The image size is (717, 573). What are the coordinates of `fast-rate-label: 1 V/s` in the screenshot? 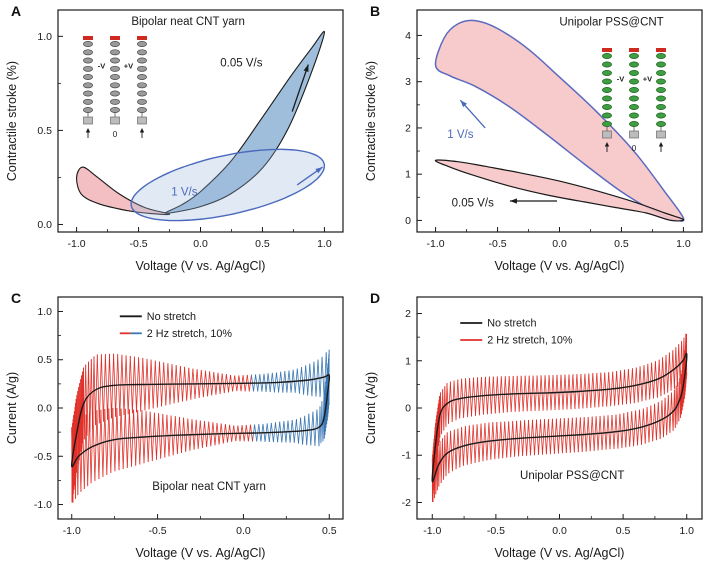 It's located at (184, 192).